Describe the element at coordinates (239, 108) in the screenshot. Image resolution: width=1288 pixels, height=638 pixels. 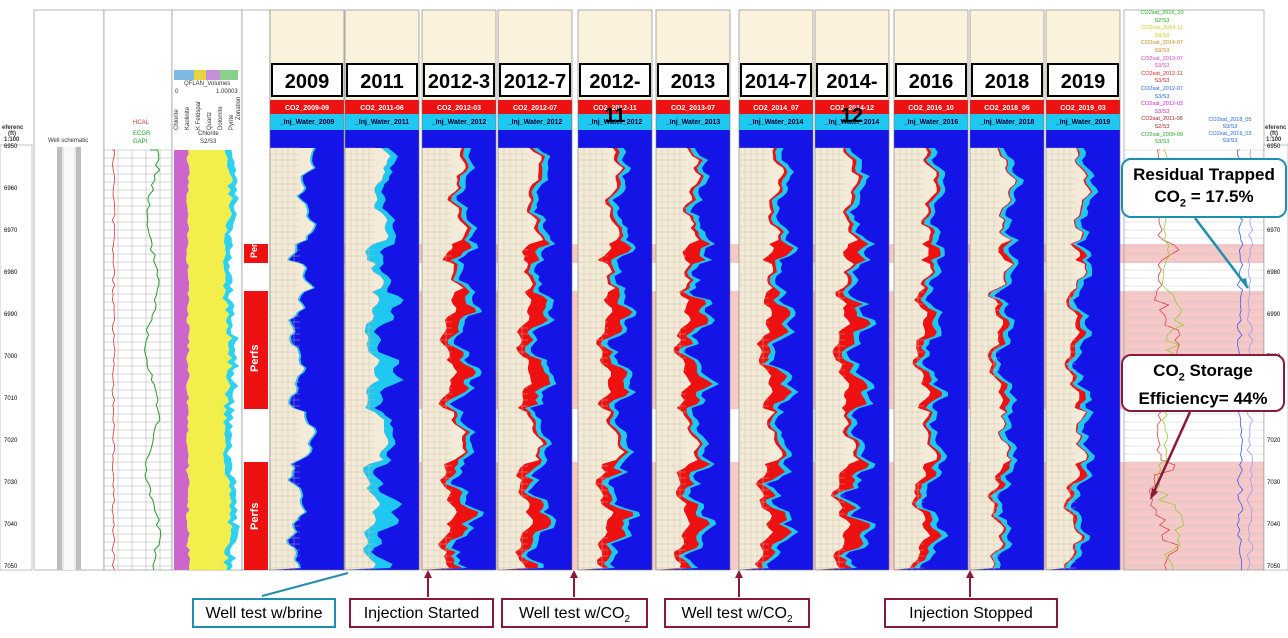
I see `zonation-header: Zonation` at that location.